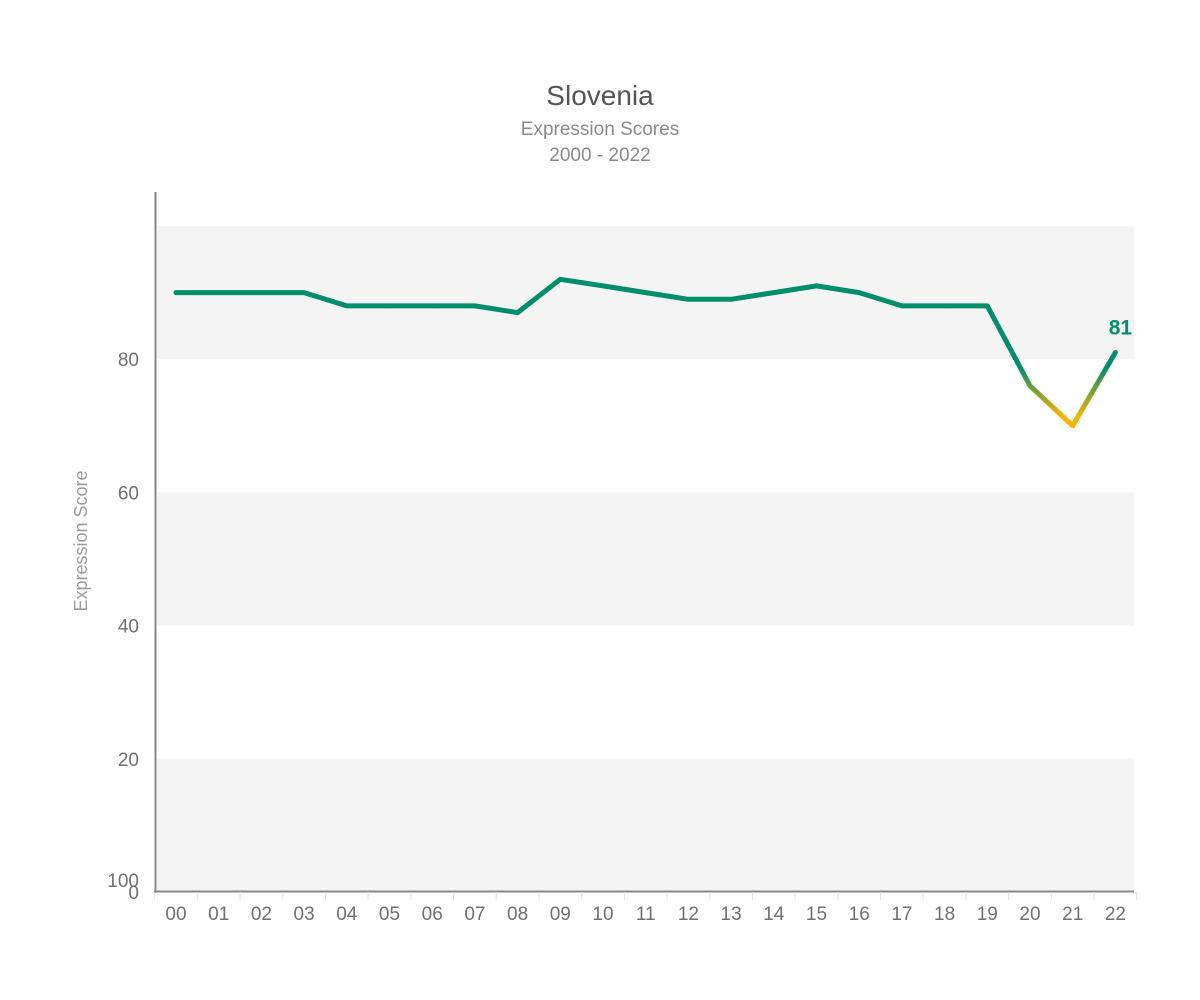 This screenshot has height=1000, width=1200. Describe the element at coordinates (517, 914) in the screenshot. I see `x-tick-label: 08` at that location.